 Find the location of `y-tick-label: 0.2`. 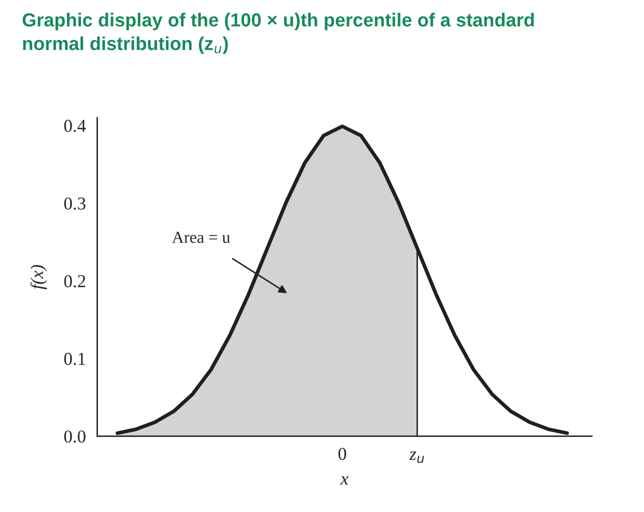

y-tick-label: 0.2 is located at coordinates (75, 281).